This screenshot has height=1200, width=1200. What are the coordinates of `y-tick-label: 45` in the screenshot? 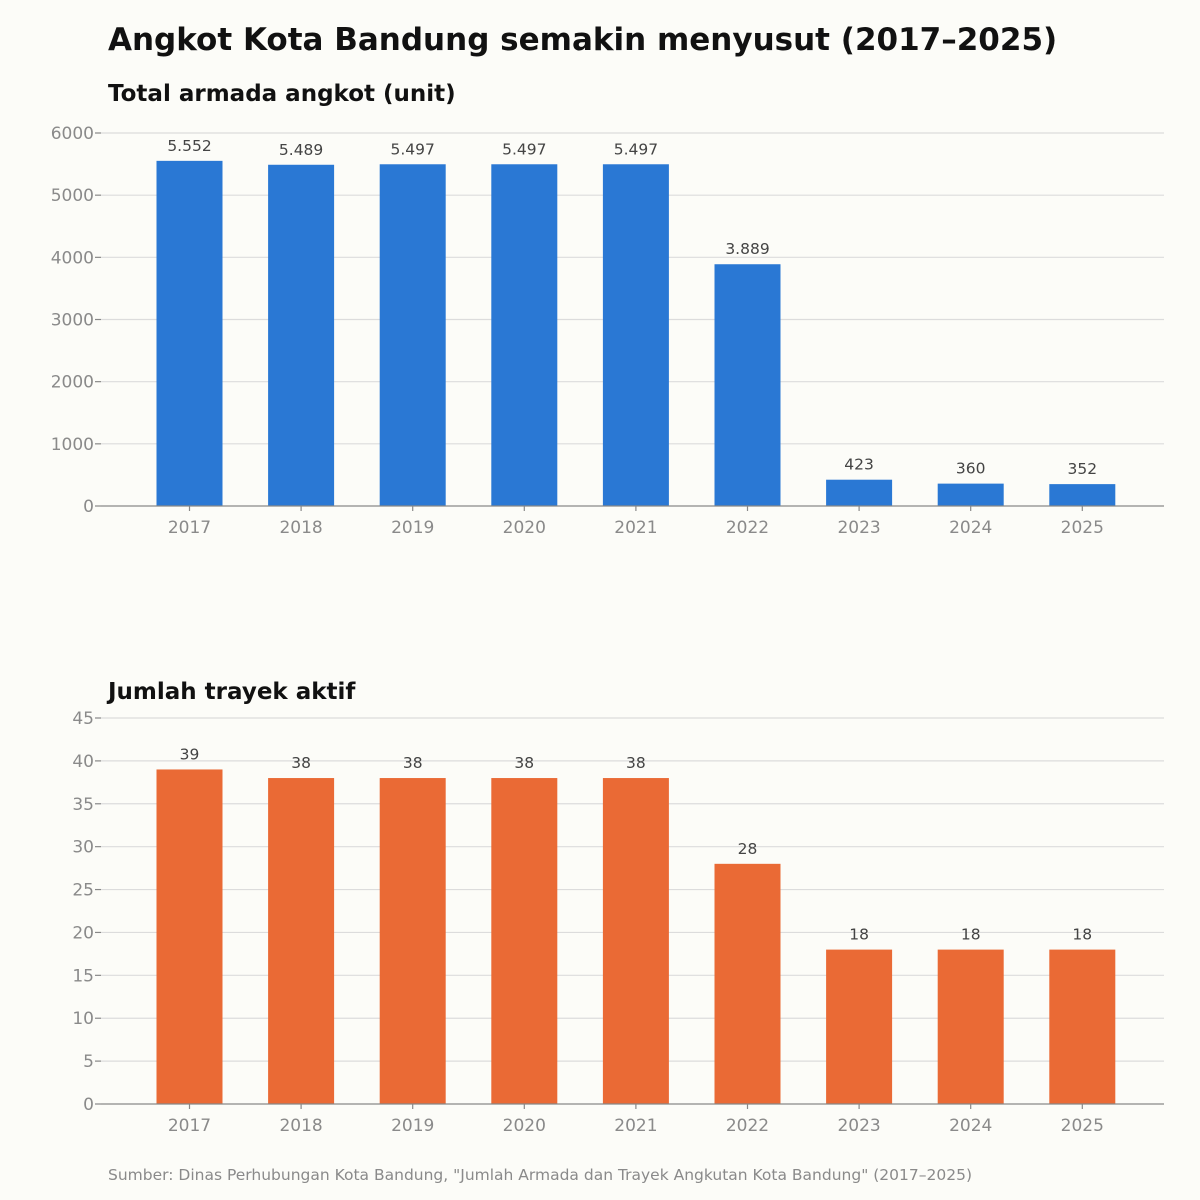 It's located at (83, 719).